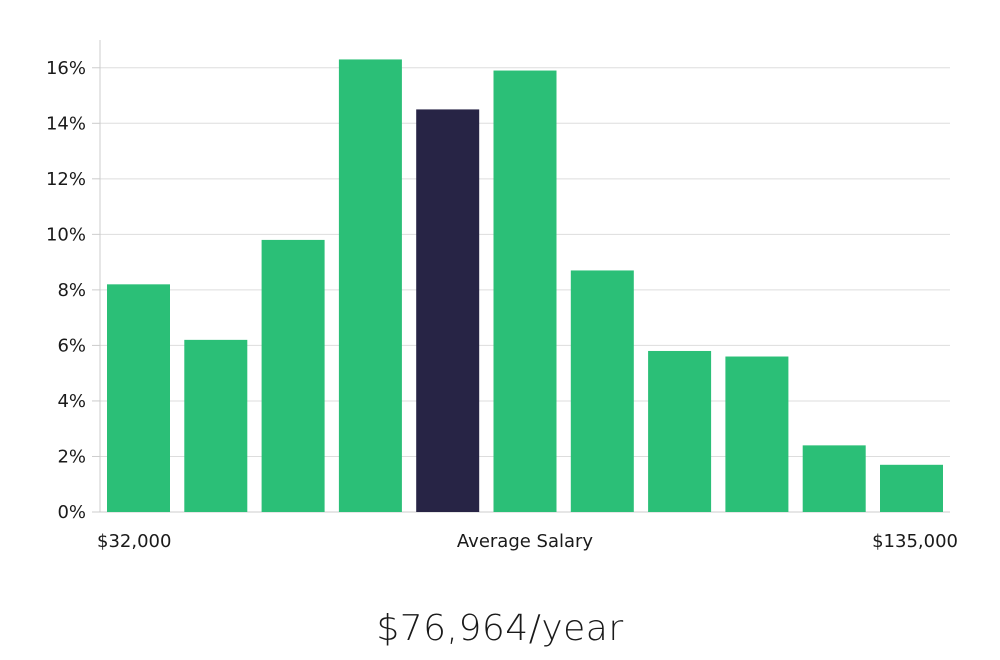  I want to click on y-tick-label: 2%, so click(71, 456).